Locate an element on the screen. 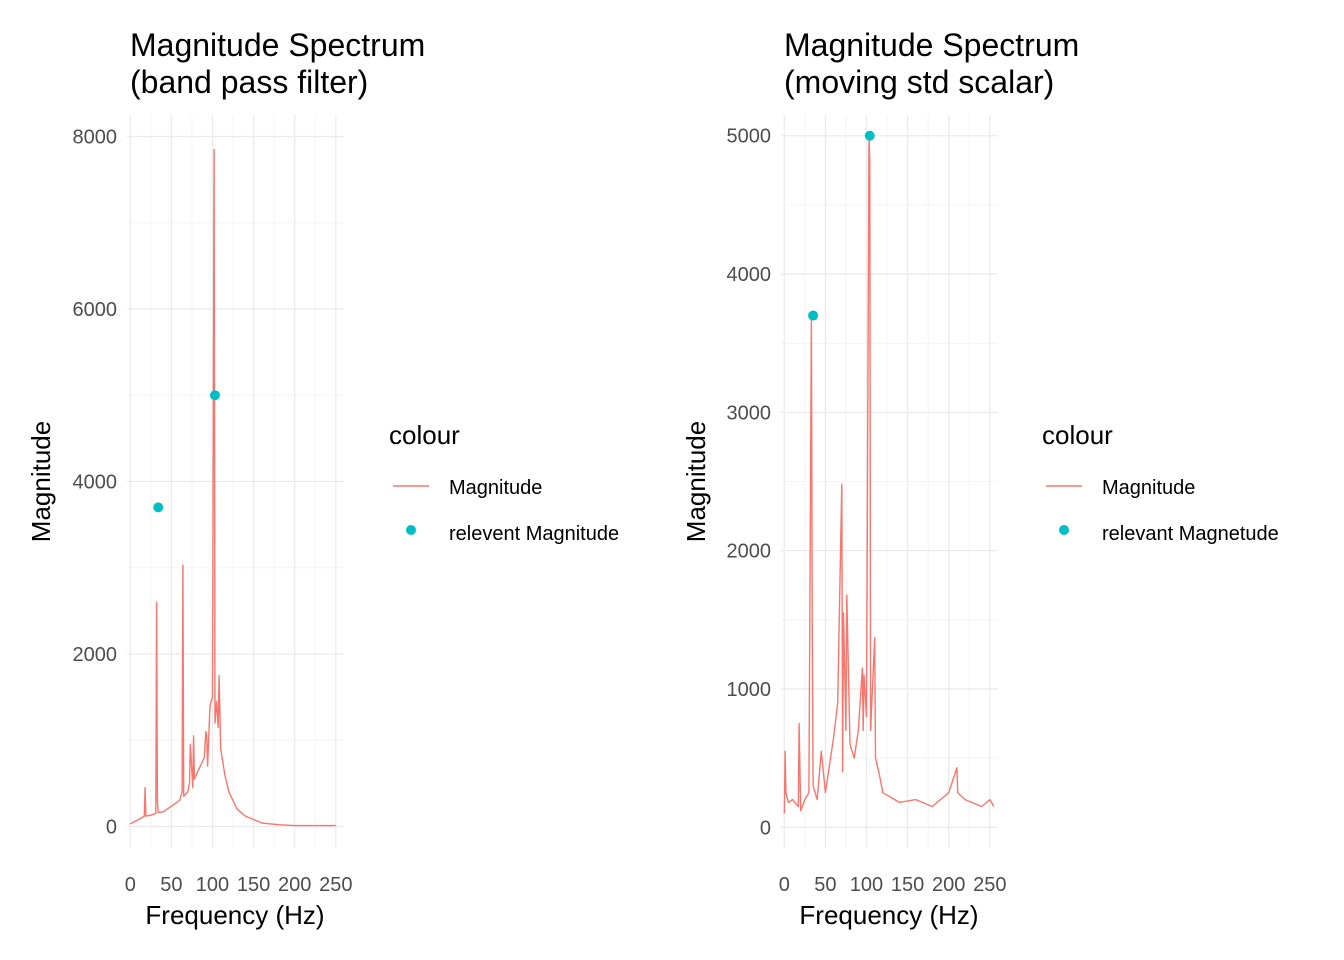 The height and width of the screenshot is (960, 1344). chart-1-title-line: (band pass filter) is located at coordinates (249, 82).